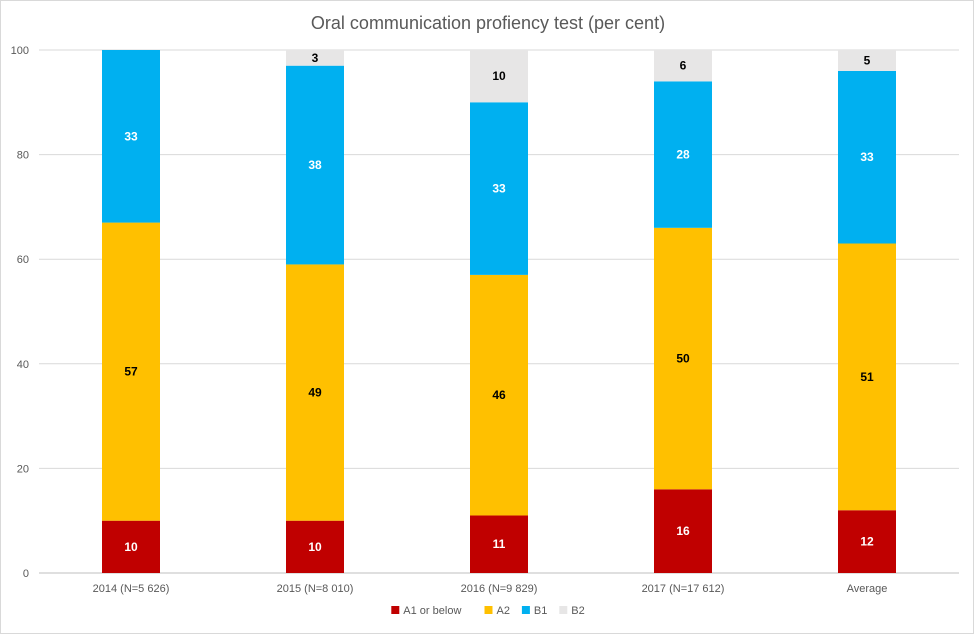 The image size is (974, 635). I want to click on legend-label: B2, so click(577, 611).